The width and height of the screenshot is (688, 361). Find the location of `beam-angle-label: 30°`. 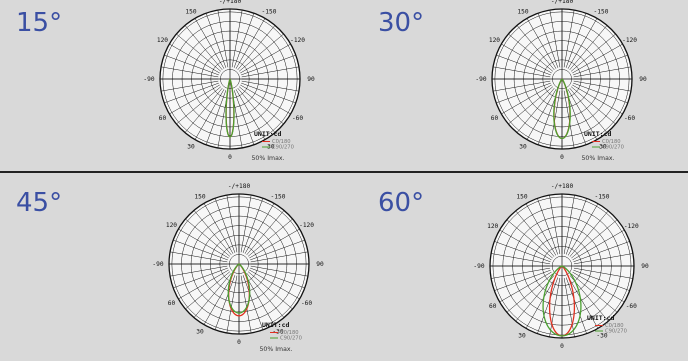

beam-angle-label: 30° is located at coordinates (401, 23).